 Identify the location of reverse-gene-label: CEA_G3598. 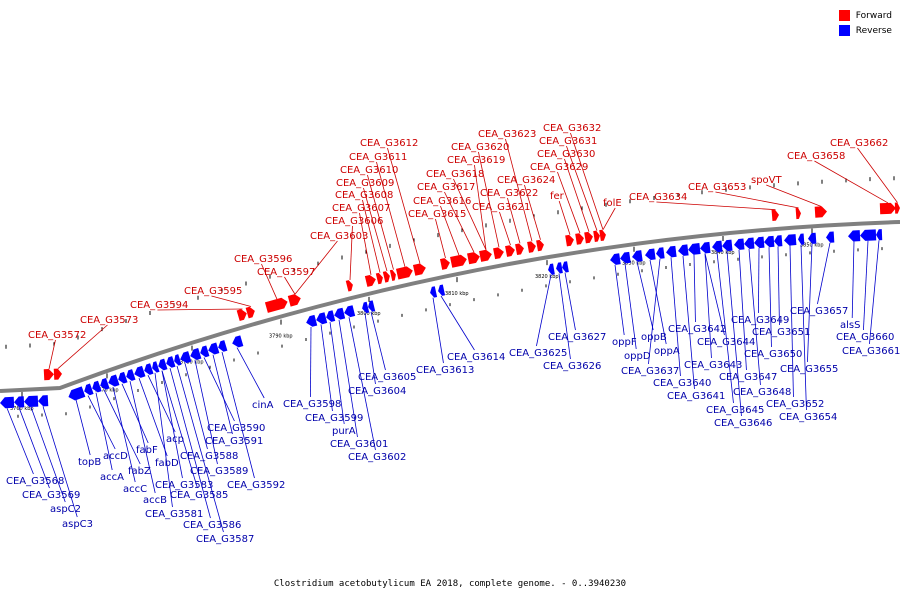
(312, 404).